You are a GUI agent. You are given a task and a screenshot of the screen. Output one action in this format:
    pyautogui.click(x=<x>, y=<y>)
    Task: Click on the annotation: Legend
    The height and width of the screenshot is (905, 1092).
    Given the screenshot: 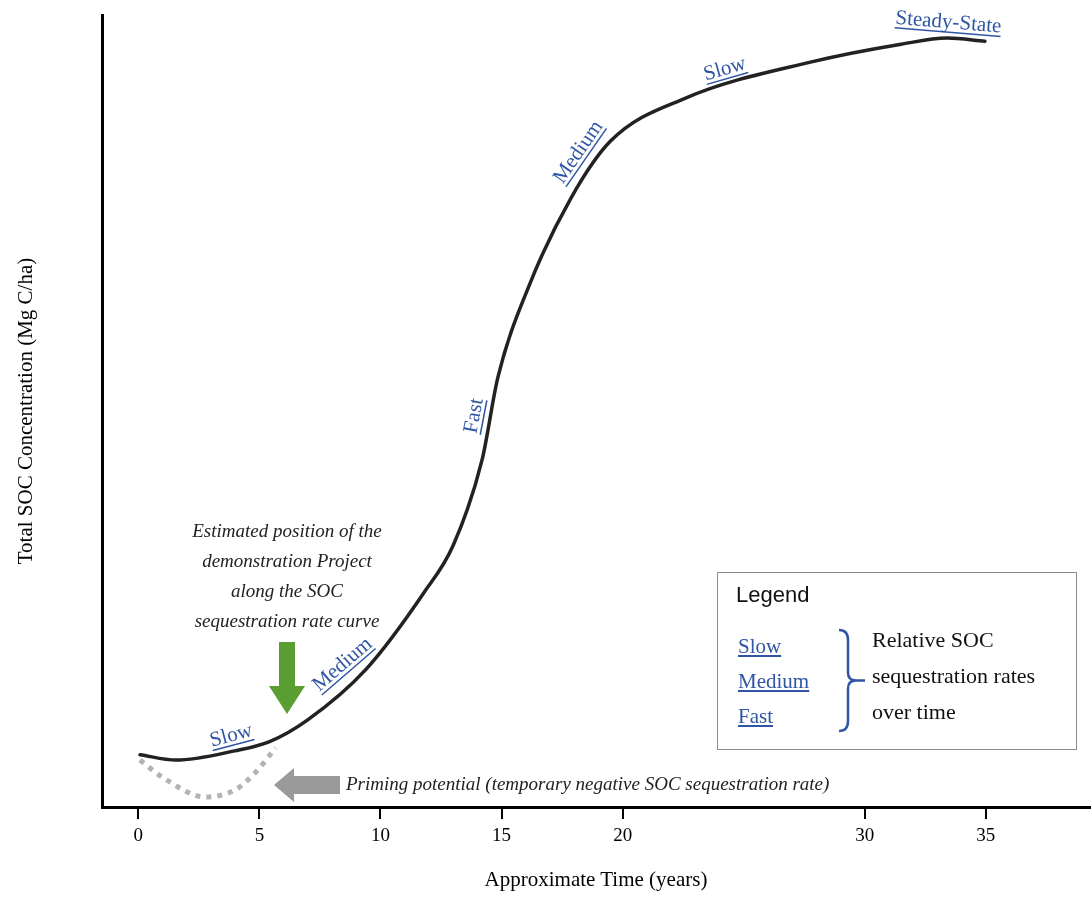 What is the action you would take?
    pyautogui.click(x=773, y=595)
    